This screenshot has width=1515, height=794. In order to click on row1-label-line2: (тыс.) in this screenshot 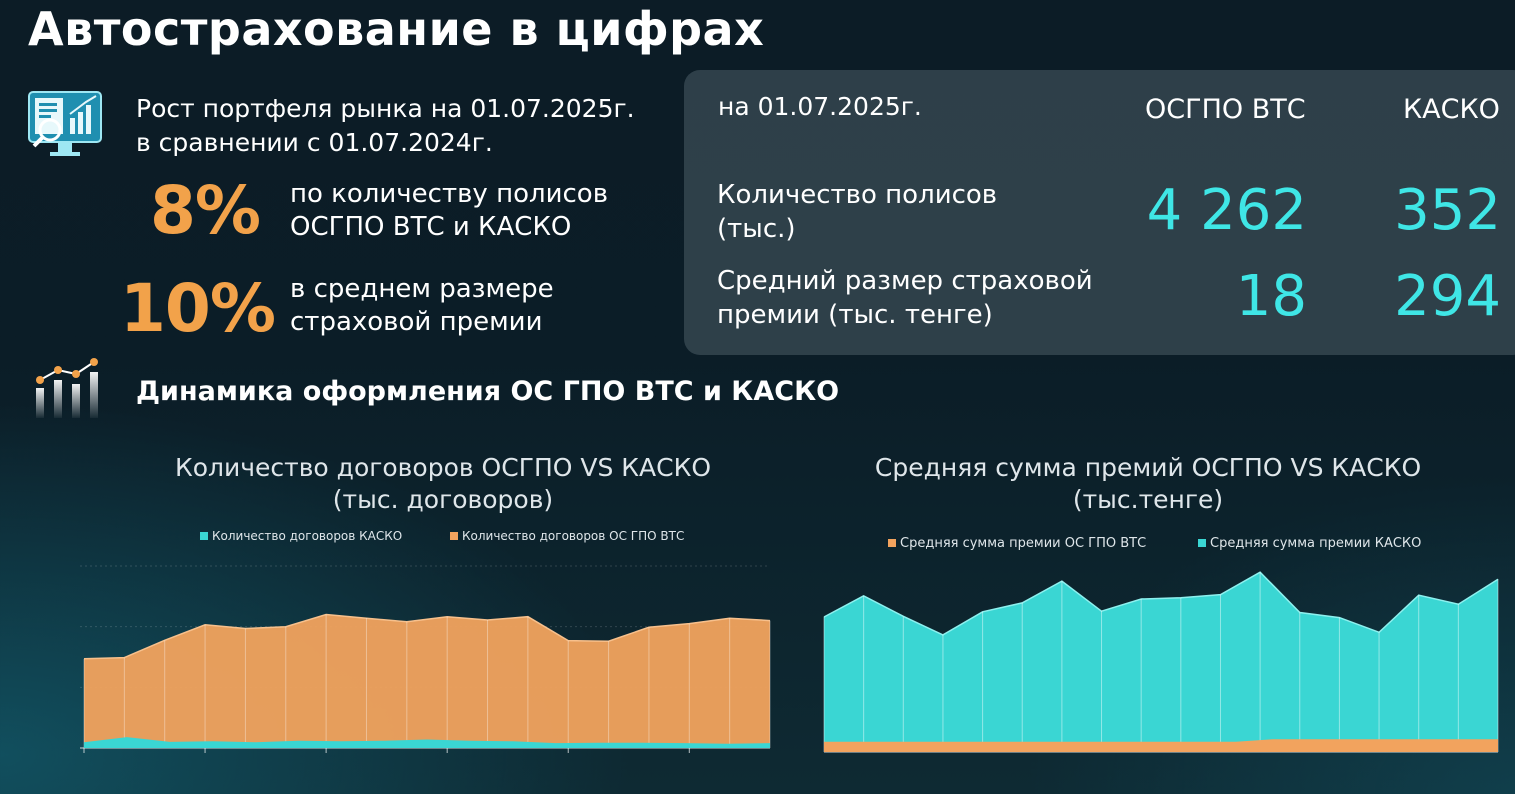, I will do `click(756, 229)`.